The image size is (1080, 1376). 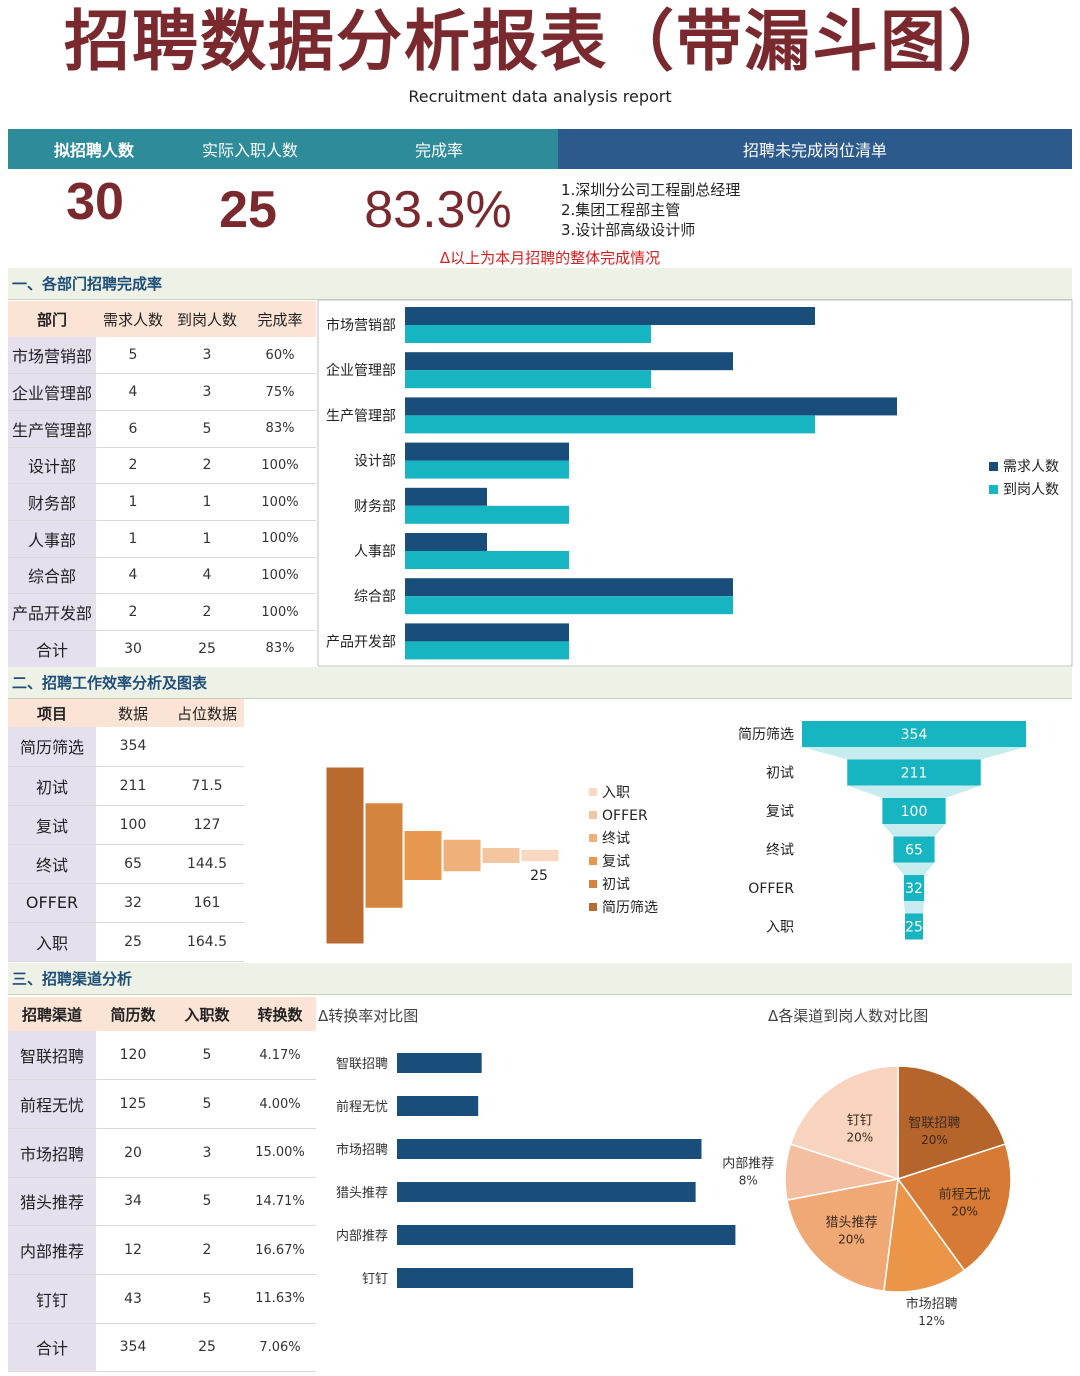 I want to click on pie-chart-caption: Δ各渠道到岗人数对比图, so click(x=848, y=1016).